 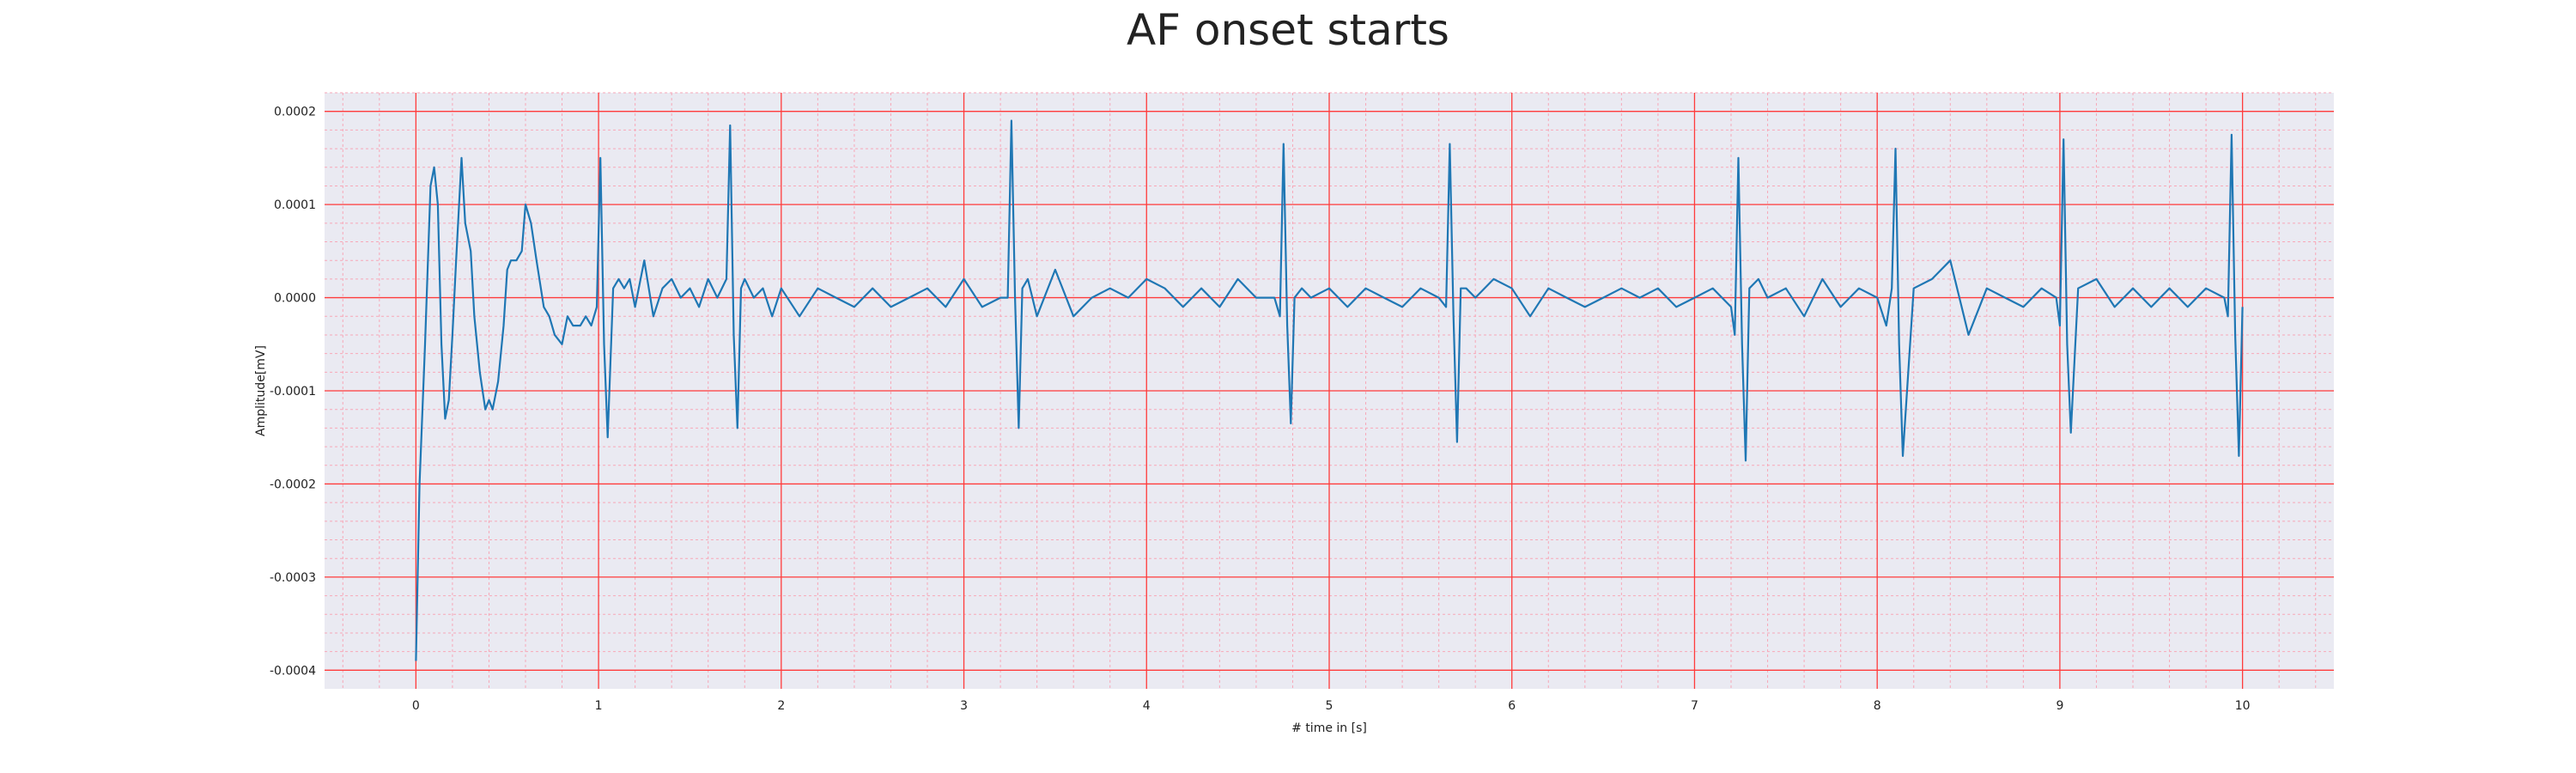 I want to click on y-tick-label: 0.0000, so click(x=295, y=299).